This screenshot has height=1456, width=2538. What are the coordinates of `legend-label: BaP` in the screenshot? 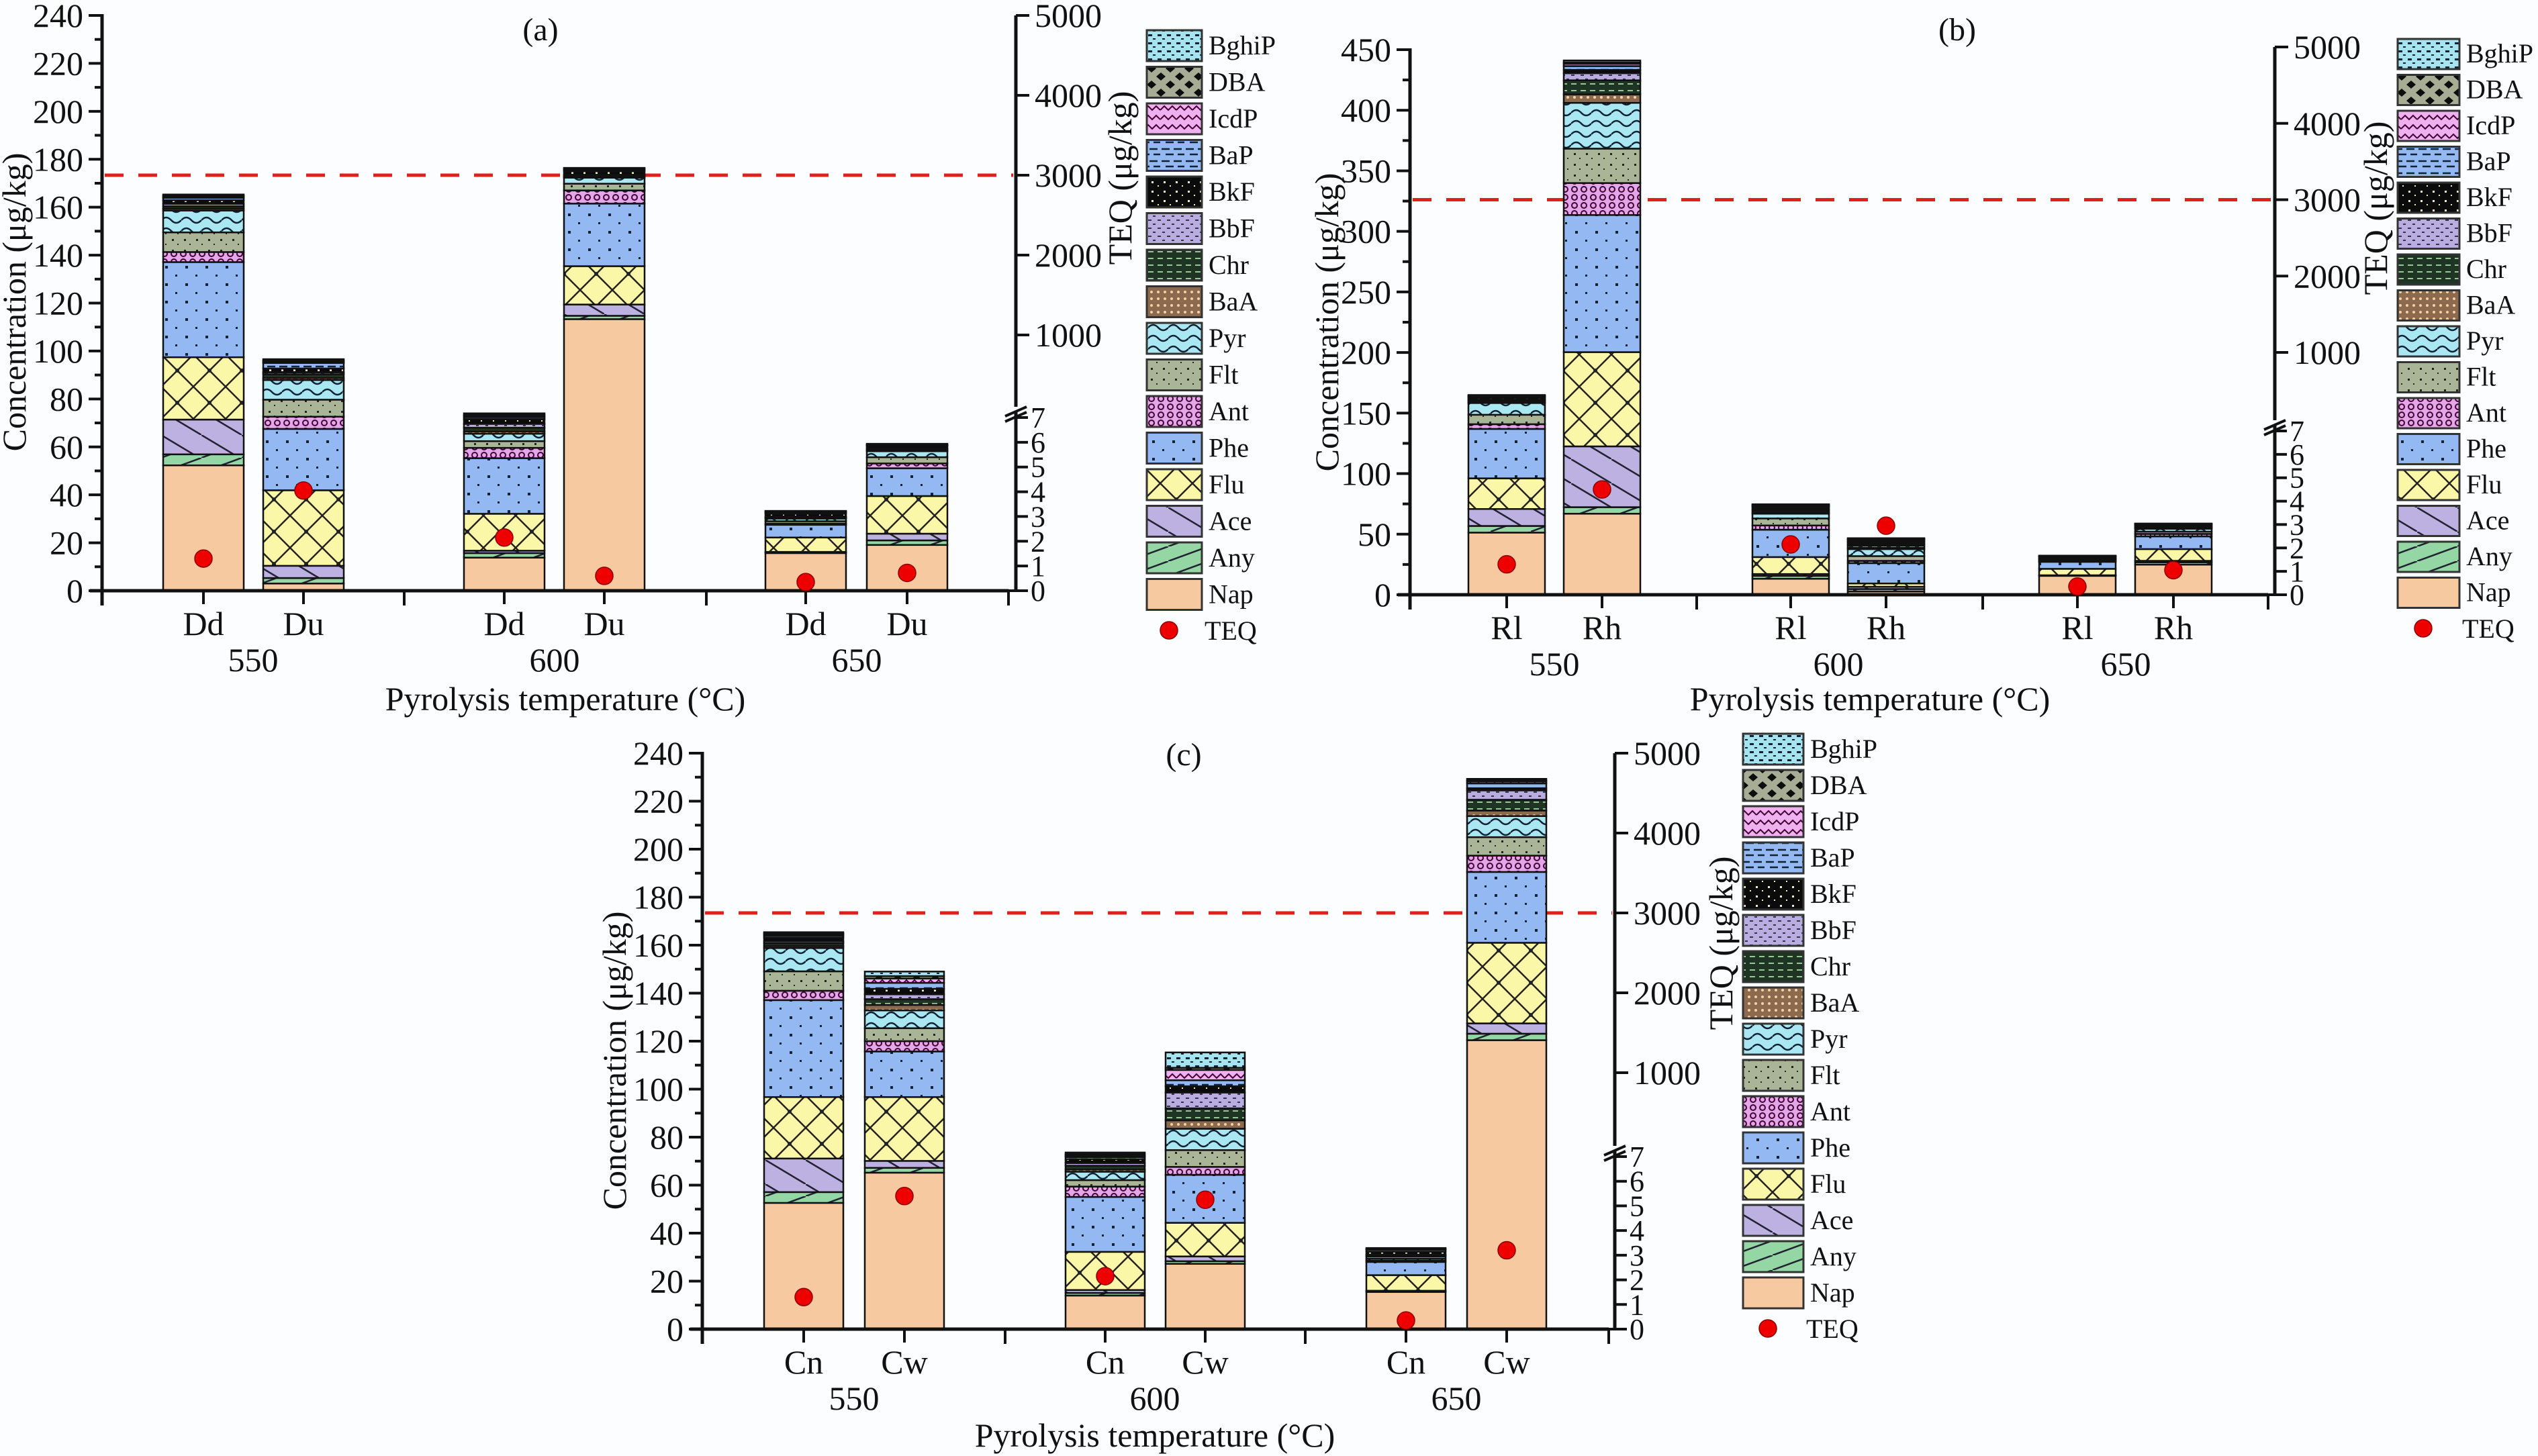 It's located at (2488, 161).